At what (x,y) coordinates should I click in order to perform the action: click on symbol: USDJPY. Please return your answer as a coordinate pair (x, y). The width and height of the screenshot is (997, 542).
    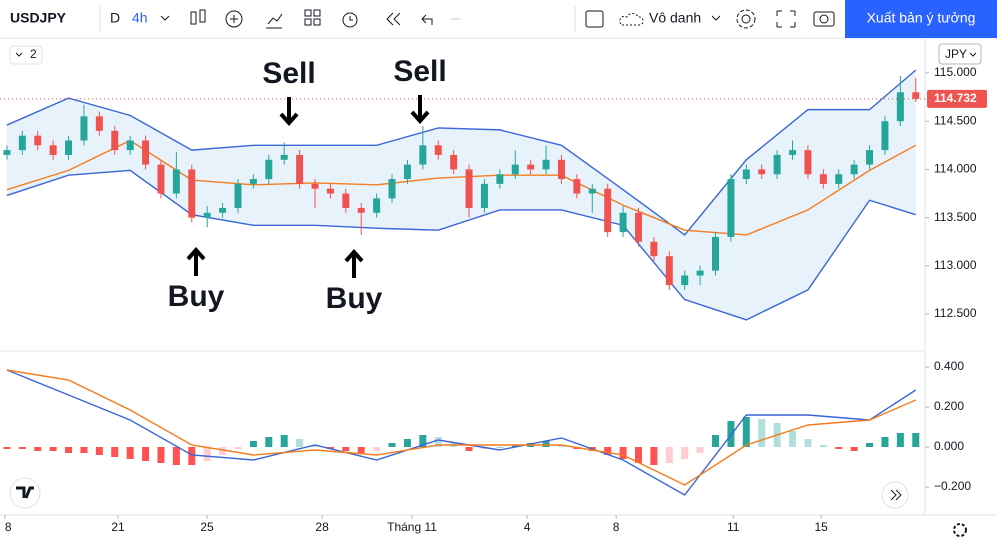
    Looking at the image, I should click on (38, 18).